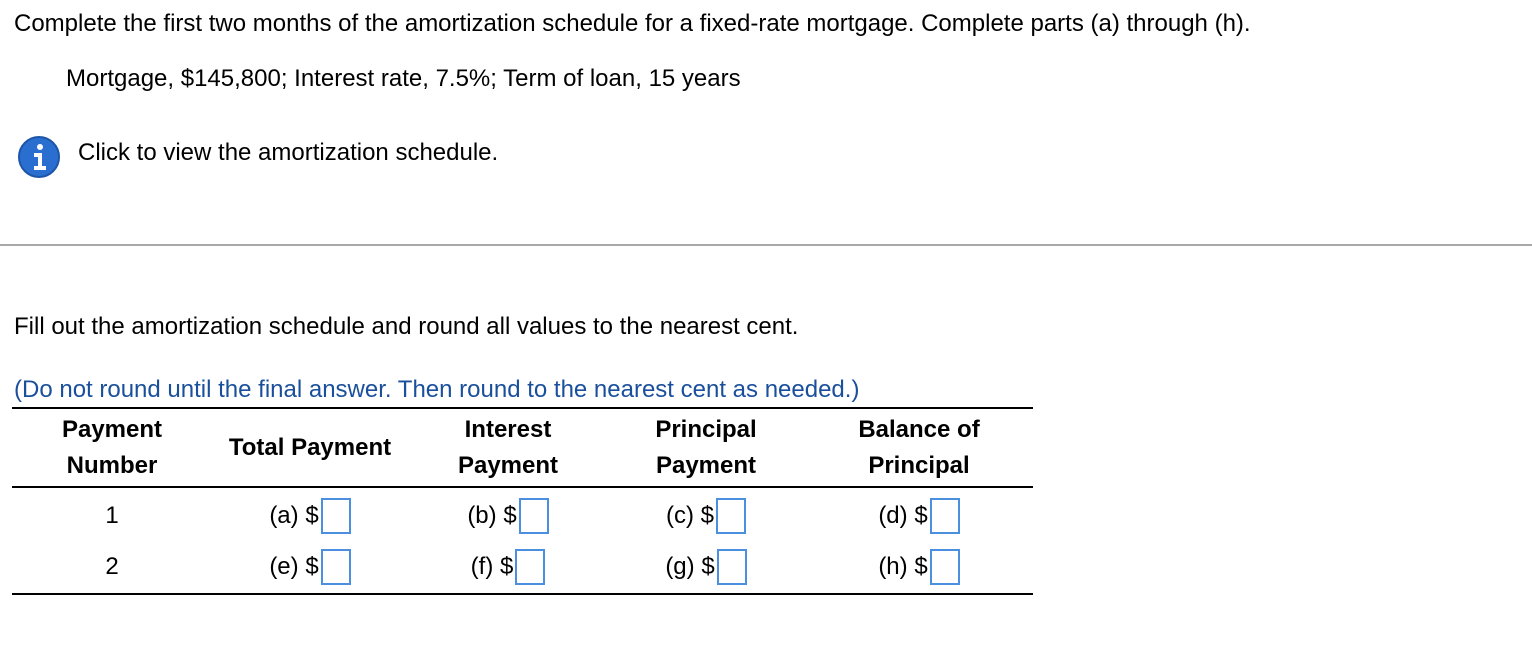 Image resolution: width=1532 pixels, height=654 pixels. I want to click on bottom-rule, so click(522, 594).